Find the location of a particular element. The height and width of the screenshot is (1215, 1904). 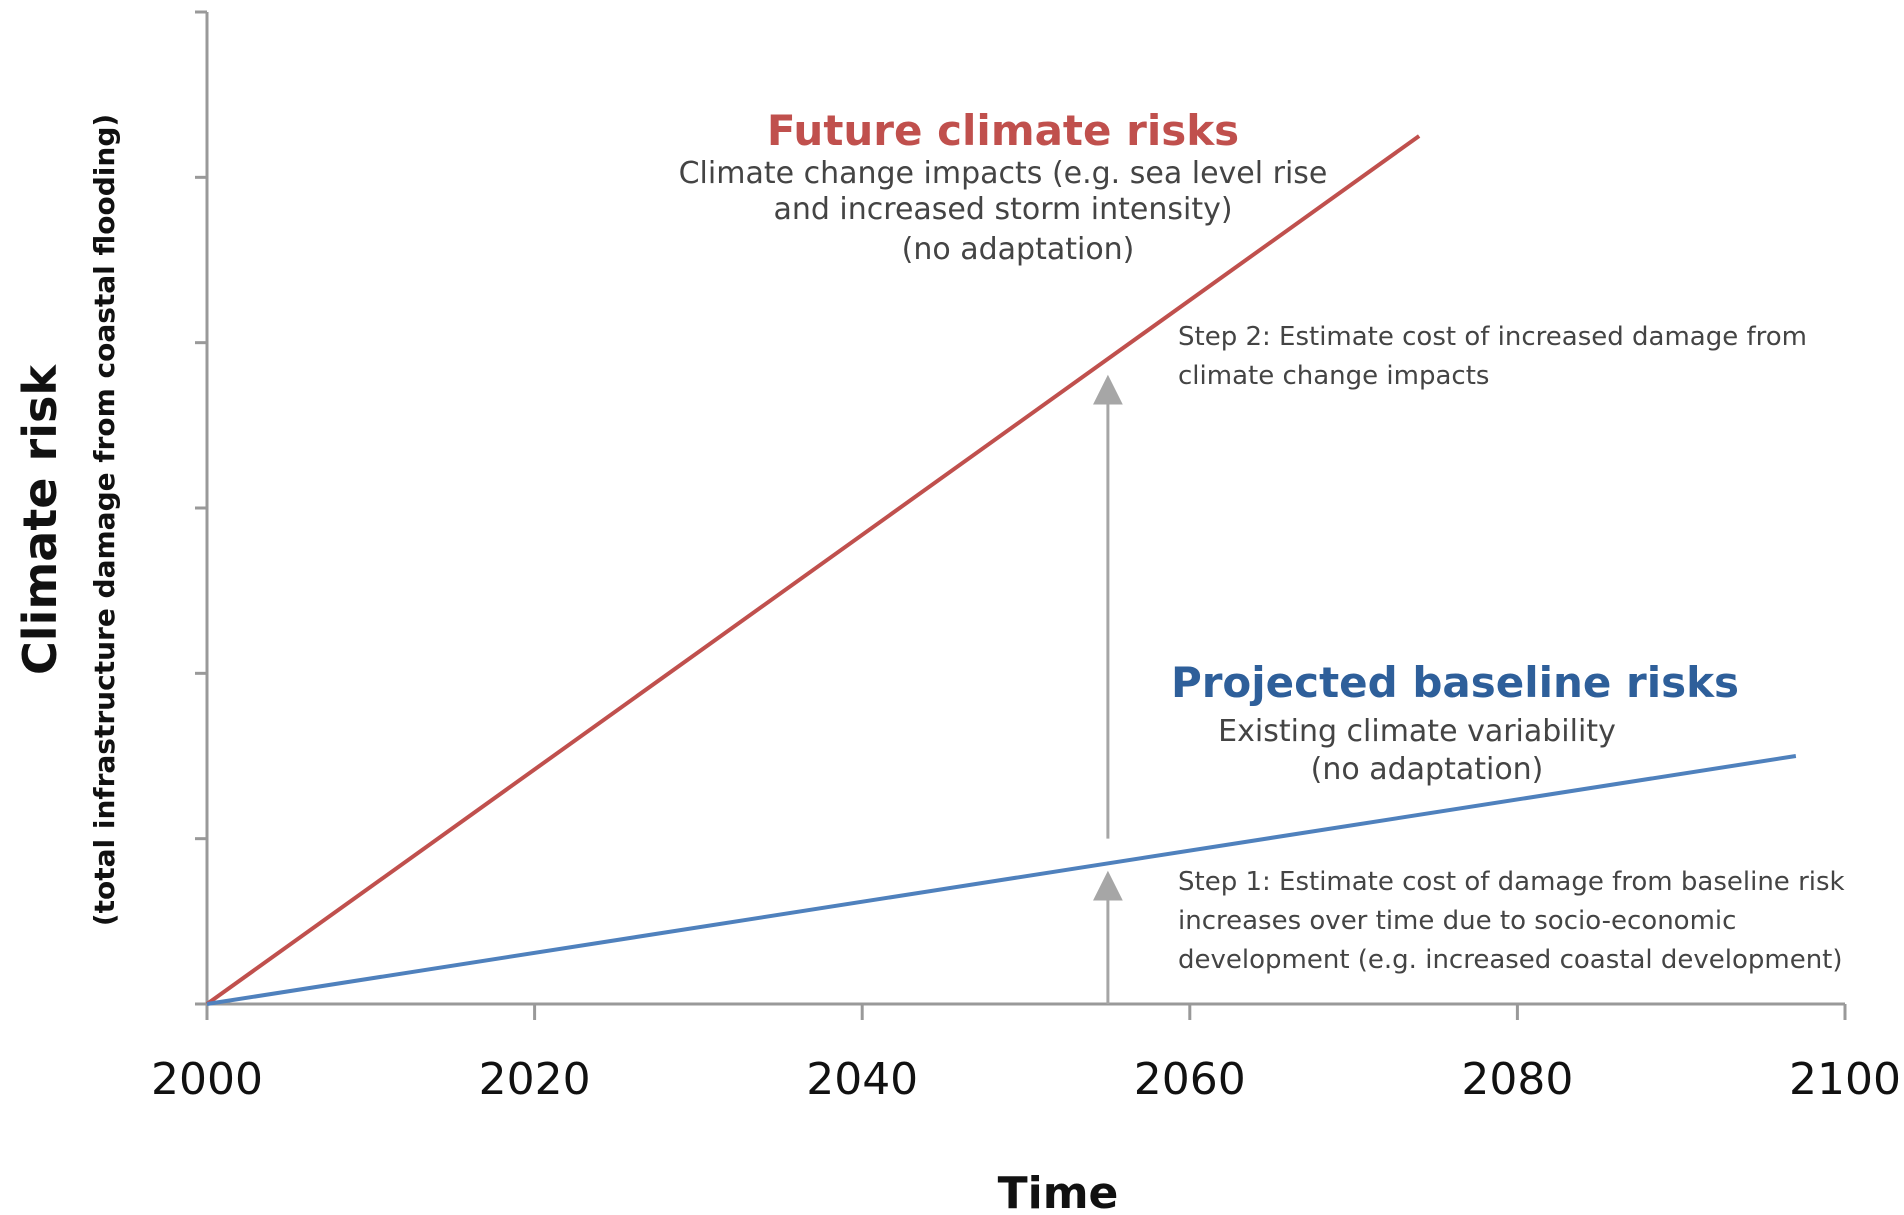

step2-line: climate change impacts is located at coordinates (1333, 376).